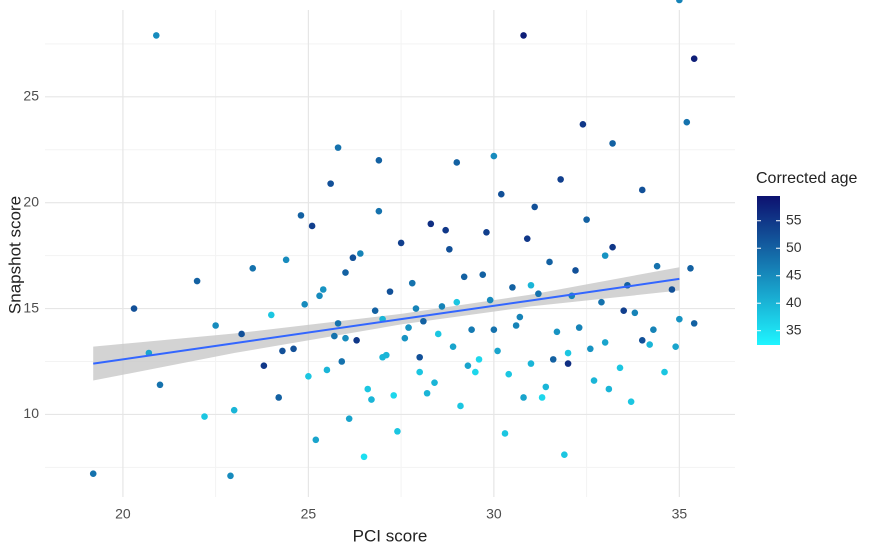 This screenshot has height=552, width=882. I want to click on x-axis-title: PCI score, so click(390, 535).